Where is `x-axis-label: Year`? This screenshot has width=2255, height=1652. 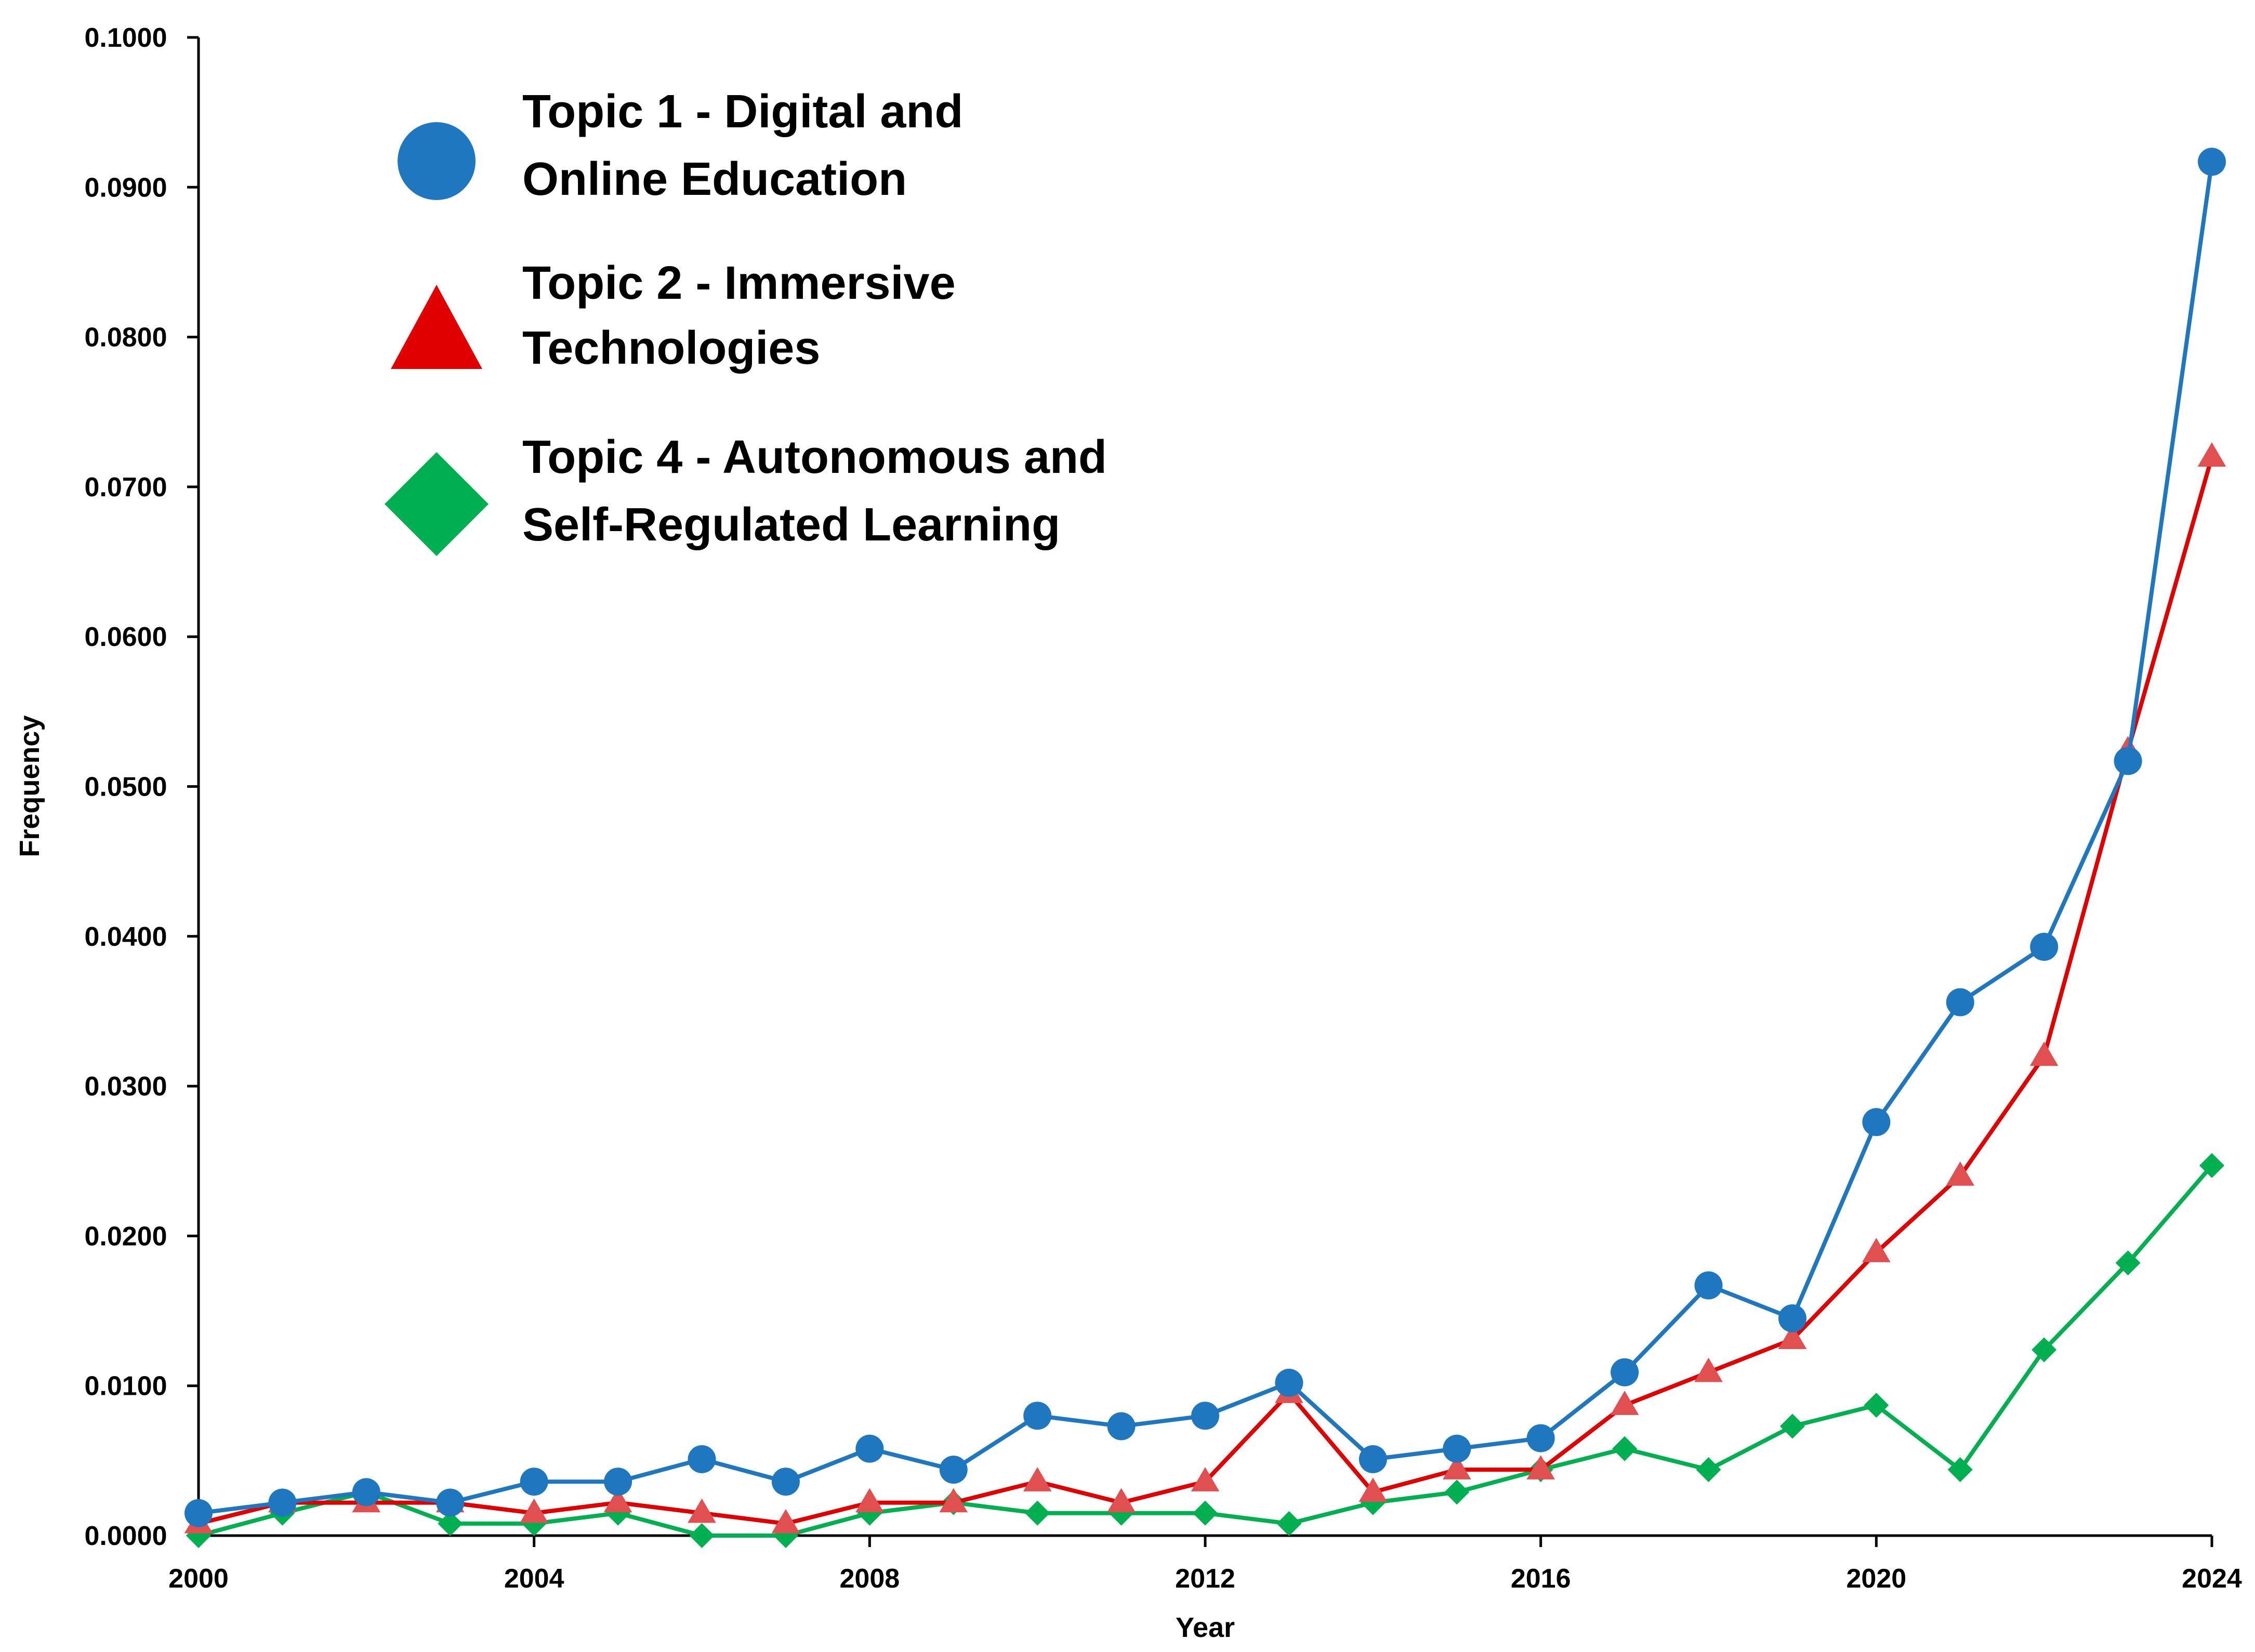 x-axis-label: Year is located at coordinates (1205, 1627).